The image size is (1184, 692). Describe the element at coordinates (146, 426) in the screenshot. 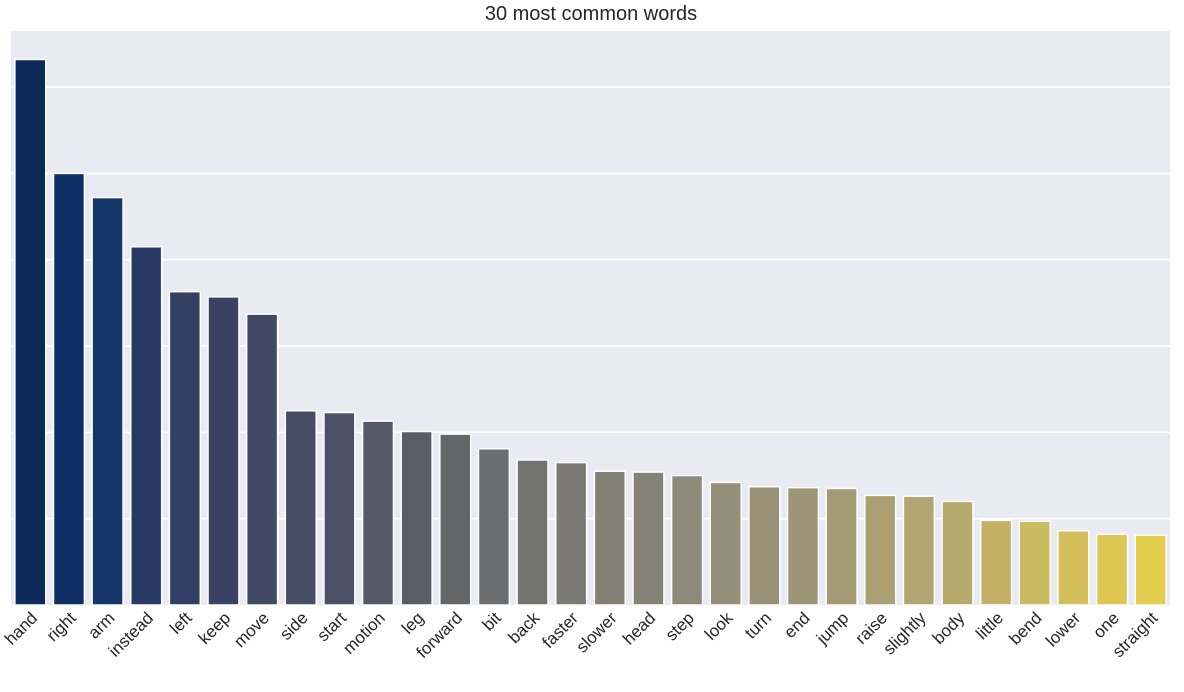

I see `bar-instead` at that location.